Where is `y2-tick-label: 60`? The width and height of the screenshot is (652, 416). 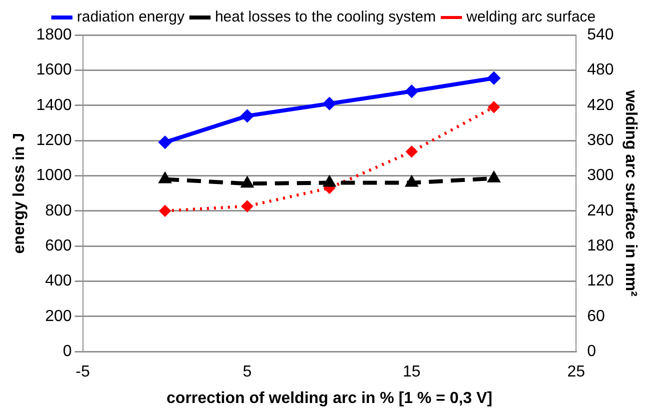
y2-tick-label: 60 is located at coordinates (596, 316).